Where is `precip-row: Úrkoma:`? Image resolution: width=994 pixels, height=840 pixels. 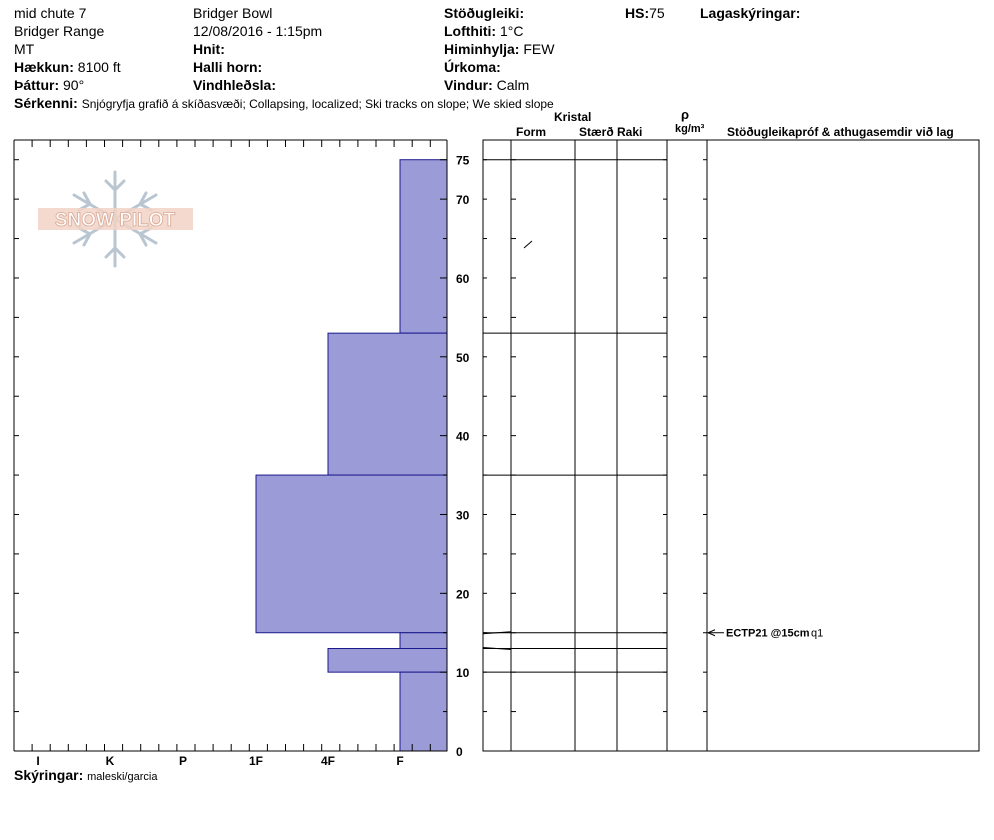
precip-row: Úrkoma: is located at coordinates (472, 67).